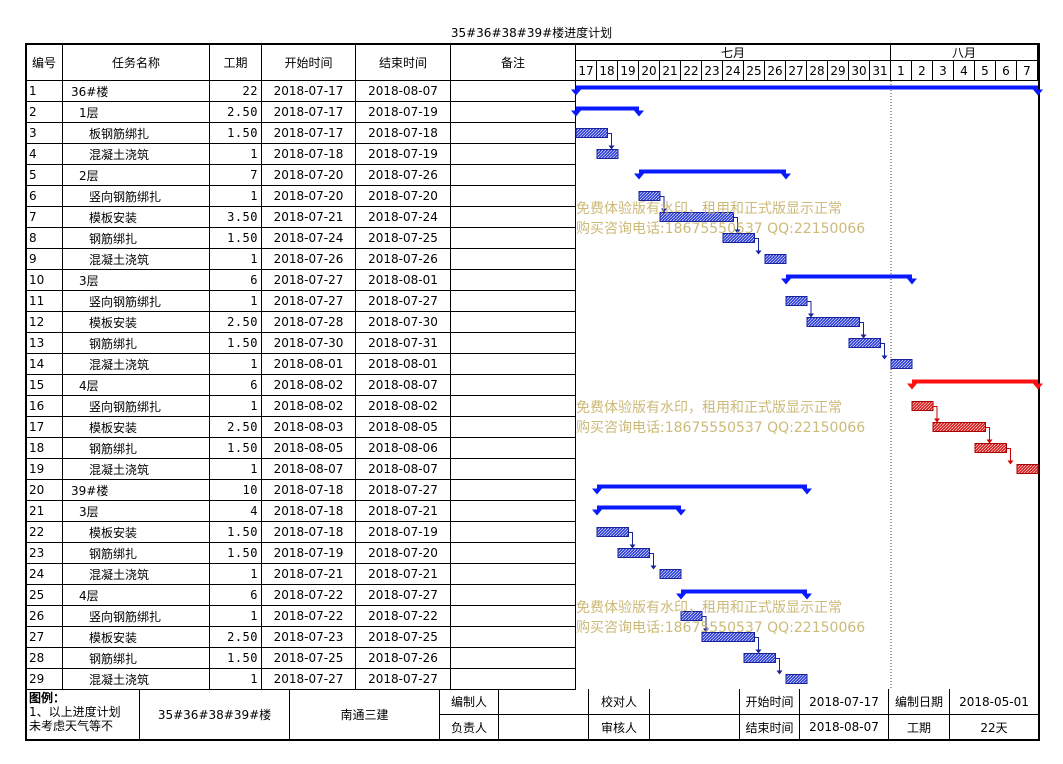 The image size is (1063, 764). Describe the element at coordinates (880, 71) in the screenshot. I see `day-header-cell: 31` at that location.